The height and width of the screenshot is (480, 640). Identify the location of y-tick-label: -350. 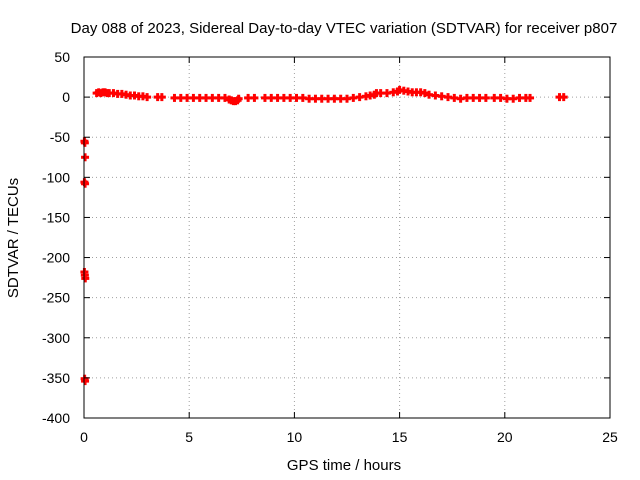
(56, 378).